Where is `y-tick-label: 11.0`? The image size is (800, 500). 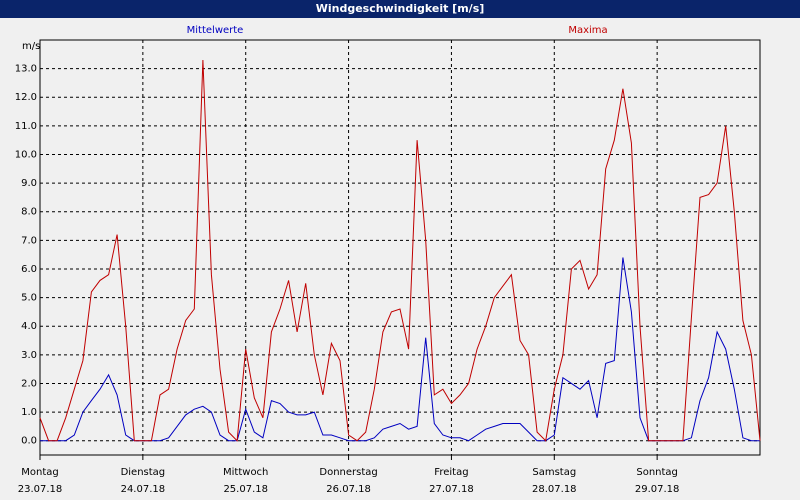 y-tick-label: 11.0 is located at coordinates (26, 126).